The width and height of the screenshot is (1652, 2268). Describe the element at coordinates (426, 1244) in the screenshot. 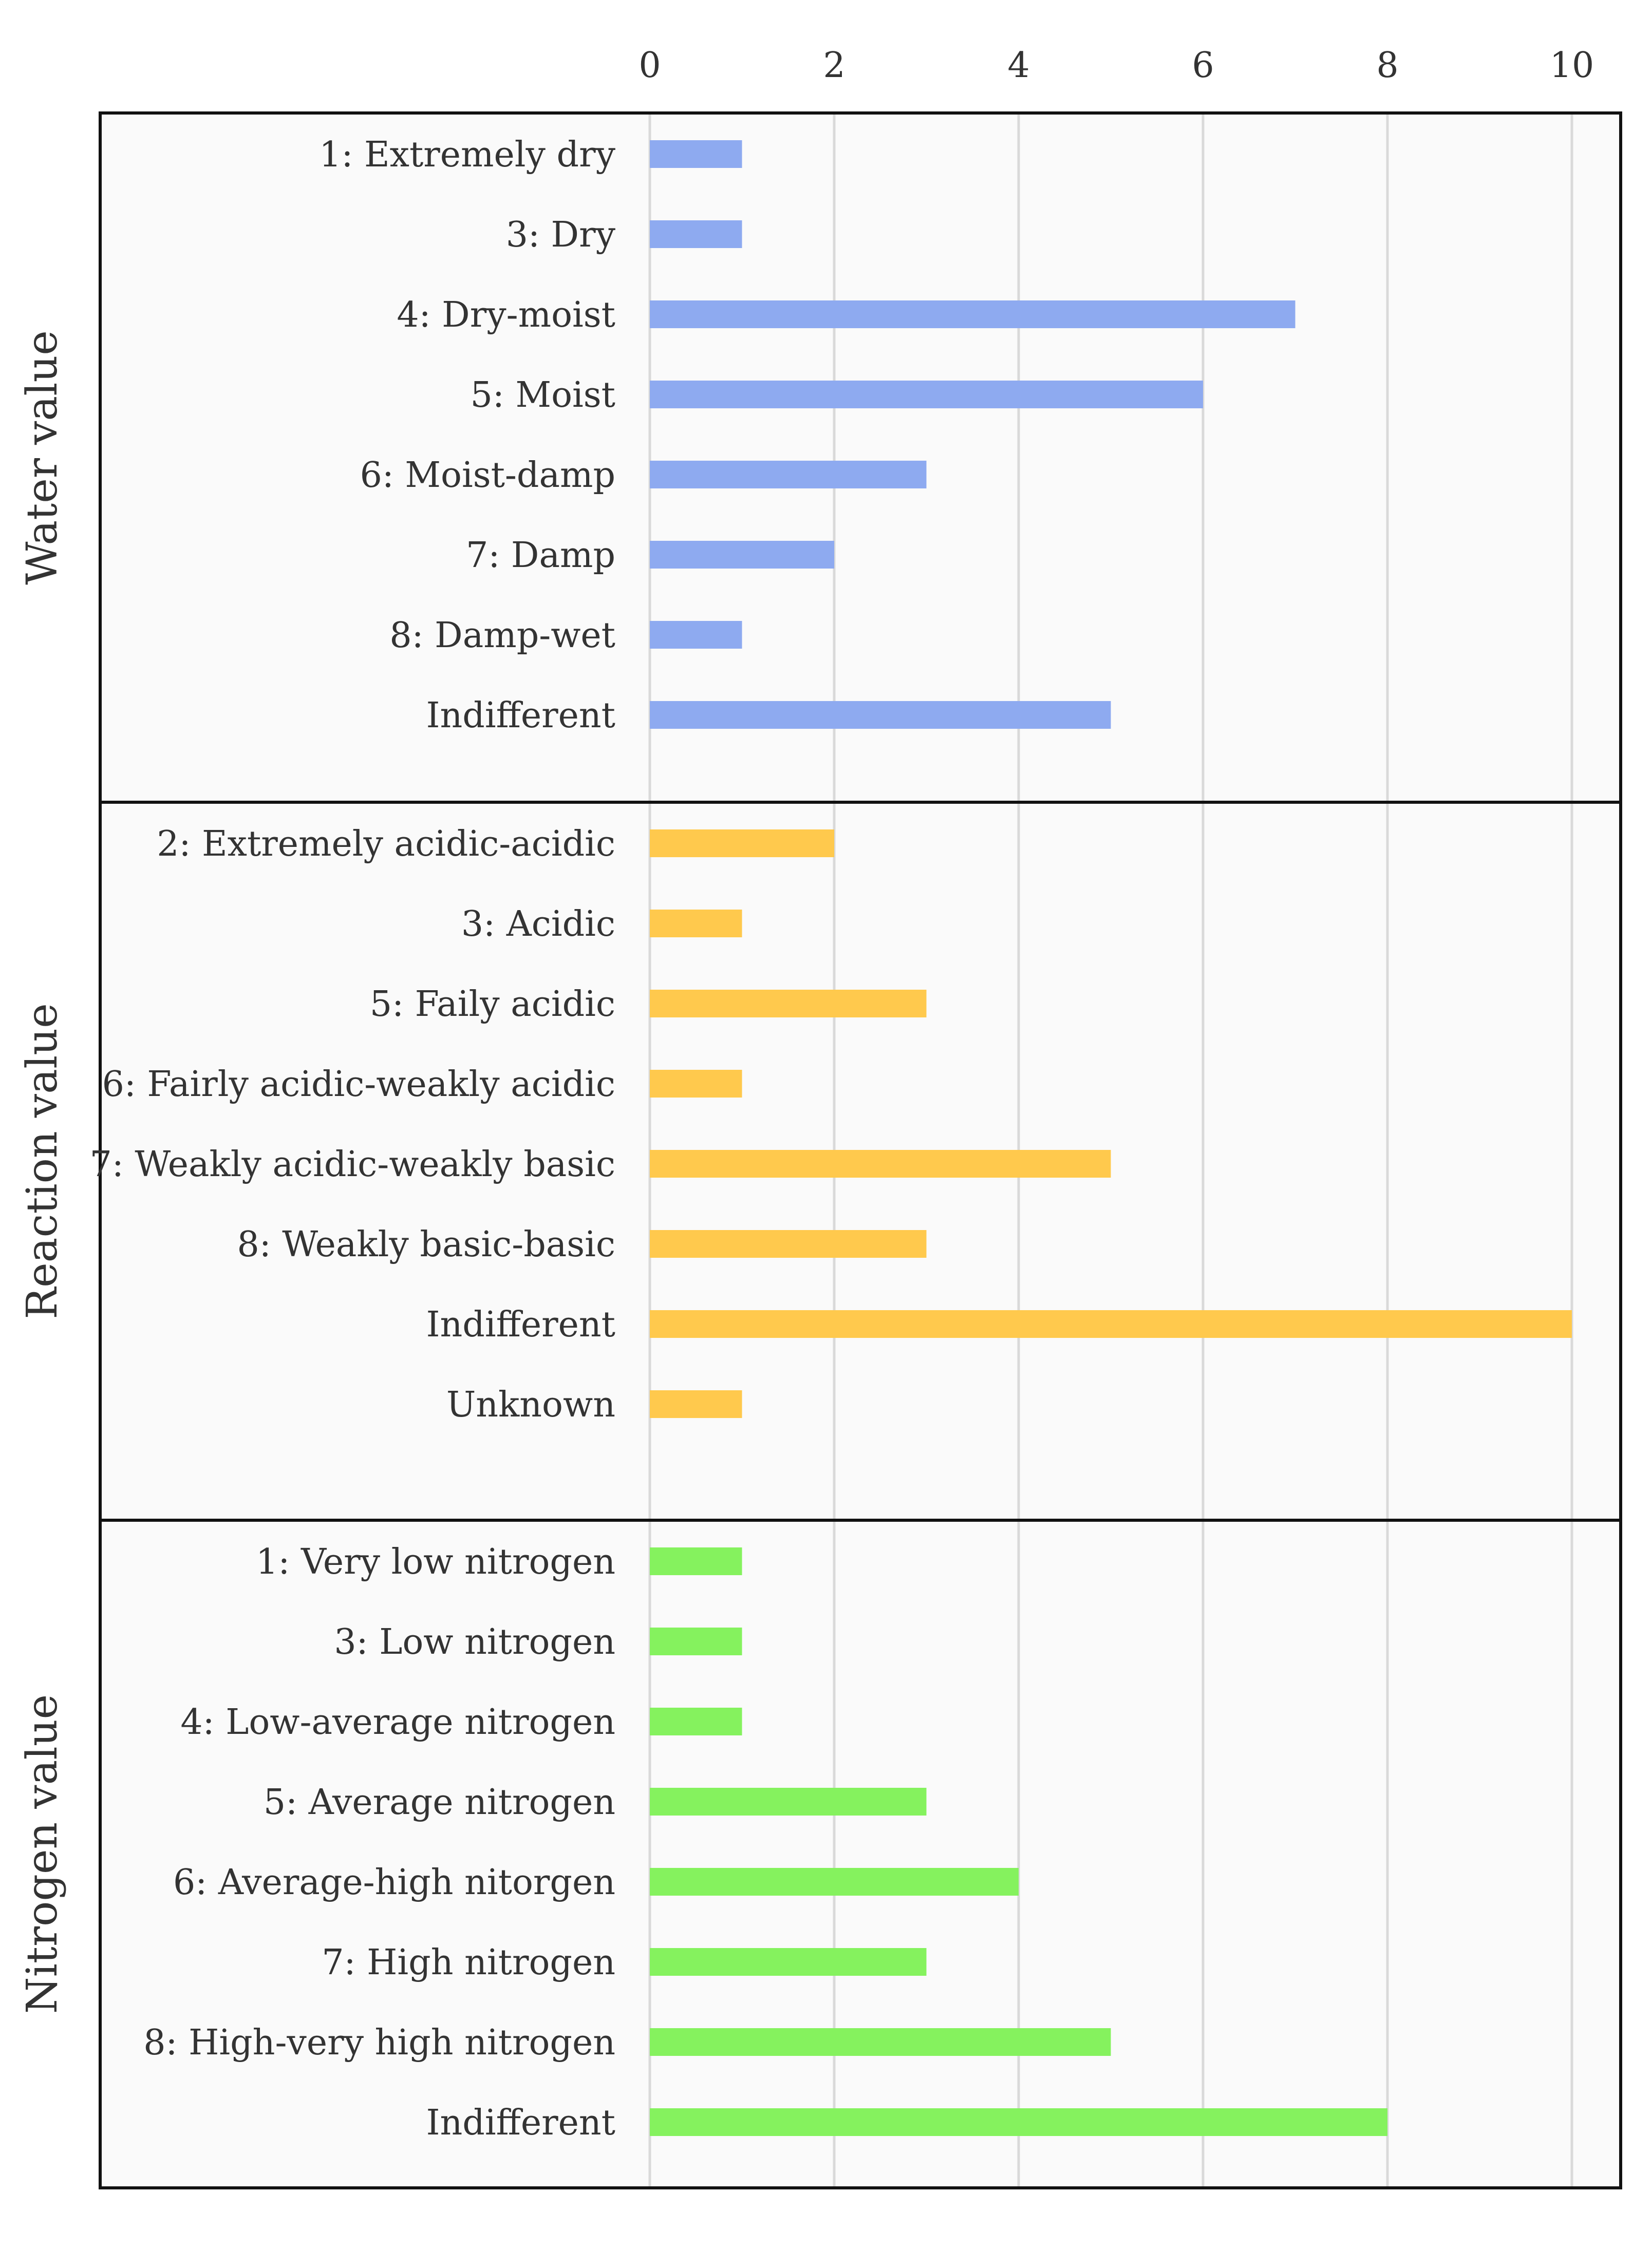

I see `category-label: 8: Weakly basic-basic` at that location.